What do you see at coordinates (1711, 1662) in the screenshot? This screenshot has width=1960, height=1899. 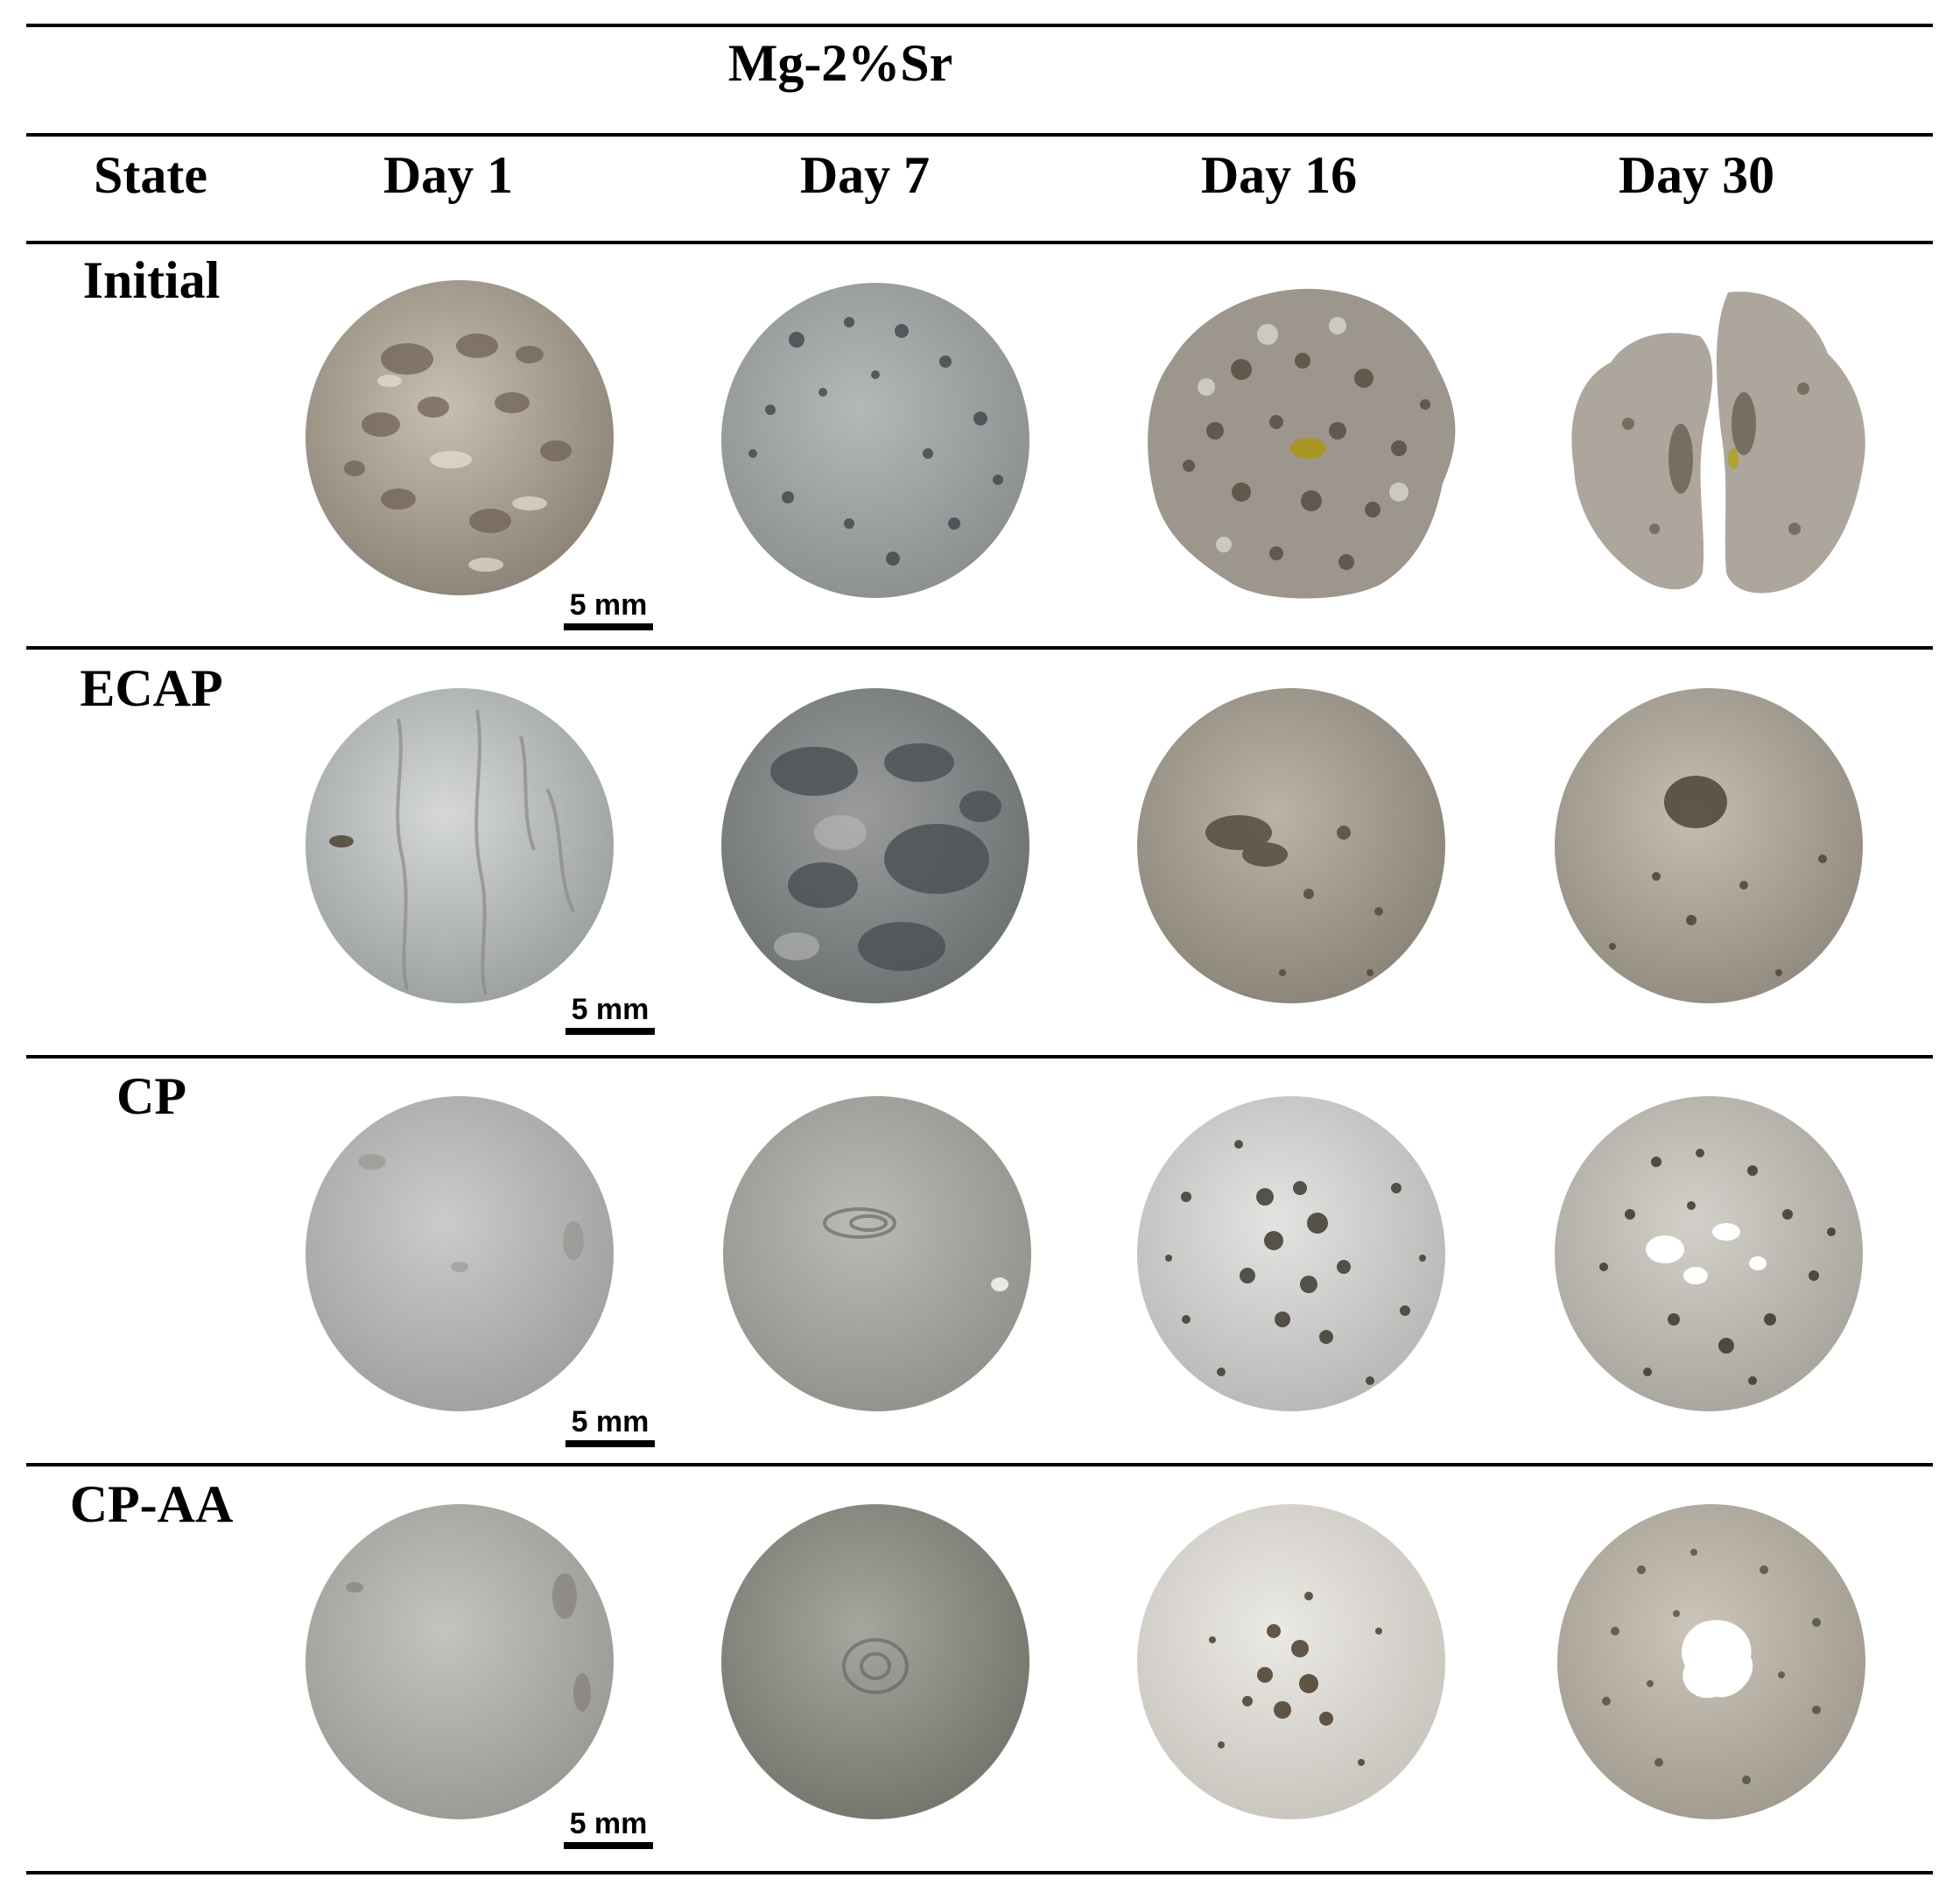 I see `sample-cp-aa-day30` at bounding box center [1711, 1662].